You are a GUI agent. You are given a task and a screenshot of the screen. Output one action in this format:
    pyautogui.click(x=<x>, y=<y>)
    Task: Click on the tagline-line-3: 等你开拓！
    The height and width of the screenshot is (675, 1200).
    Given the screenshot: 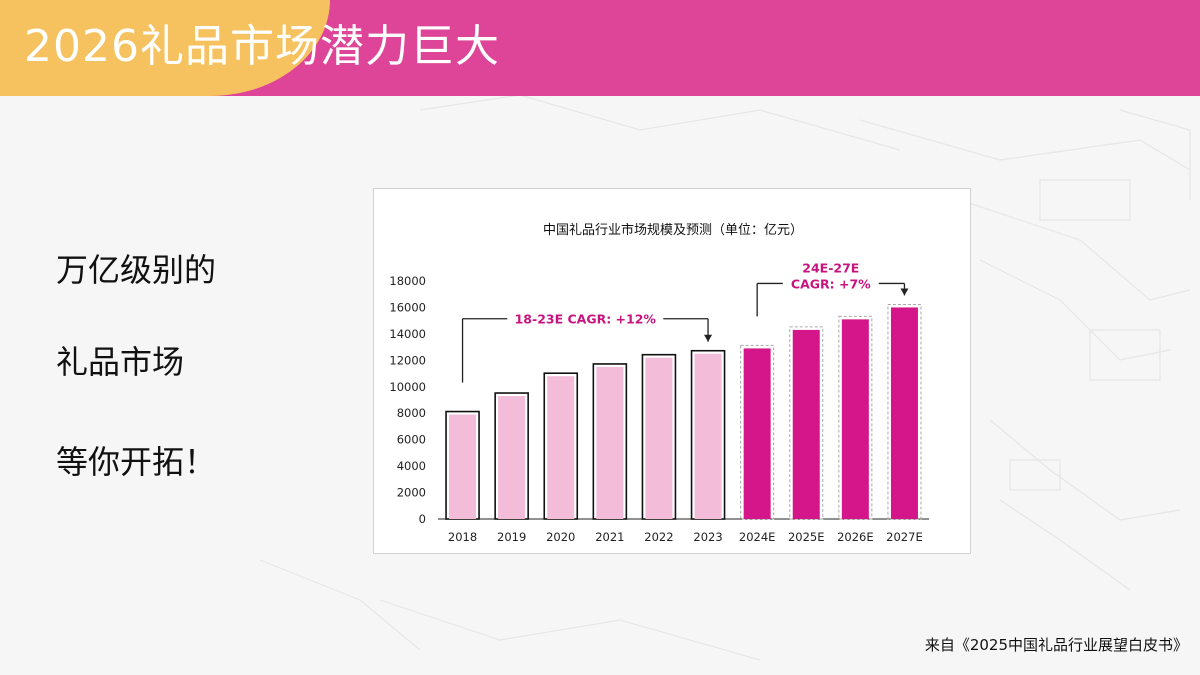 What is the action you would take?
    pyautogui.click(x=136, y=462)
    